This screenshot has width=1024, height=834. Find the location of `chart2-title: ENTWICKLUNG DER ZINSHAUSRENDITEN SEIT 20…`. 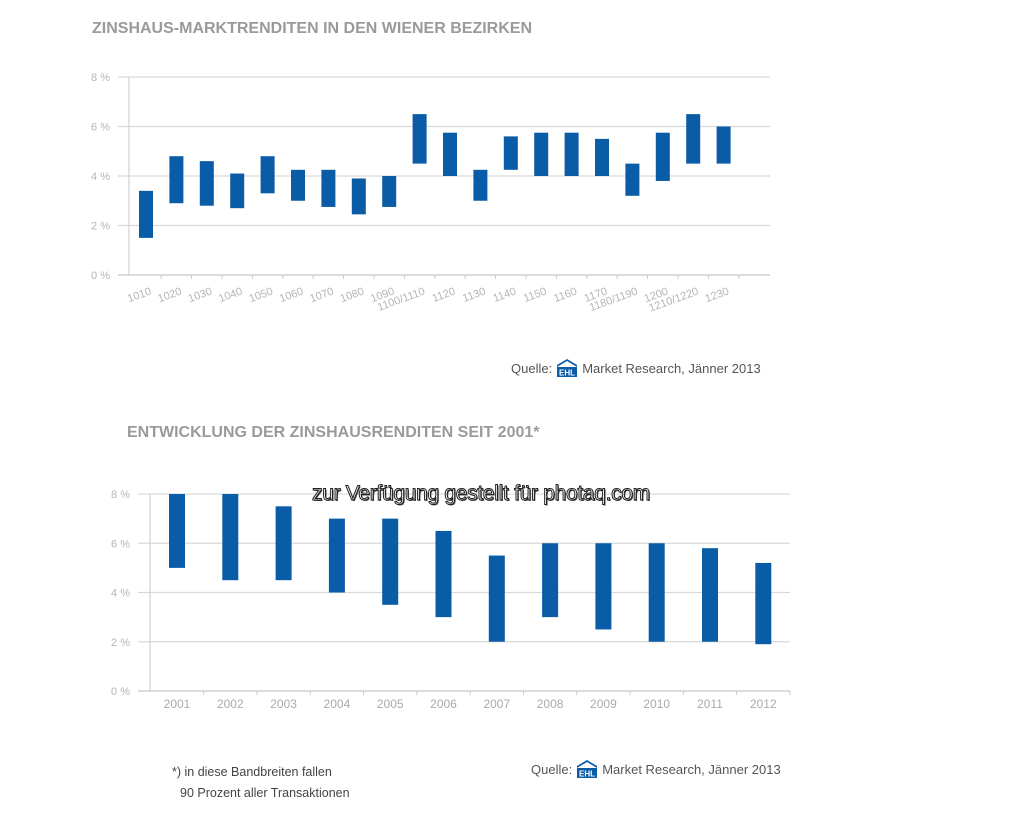

chart2-title: ENTWICKLUNG DER ZINSHAUSRENDITEN SEIT 20… is located at coordinates (333, 432).